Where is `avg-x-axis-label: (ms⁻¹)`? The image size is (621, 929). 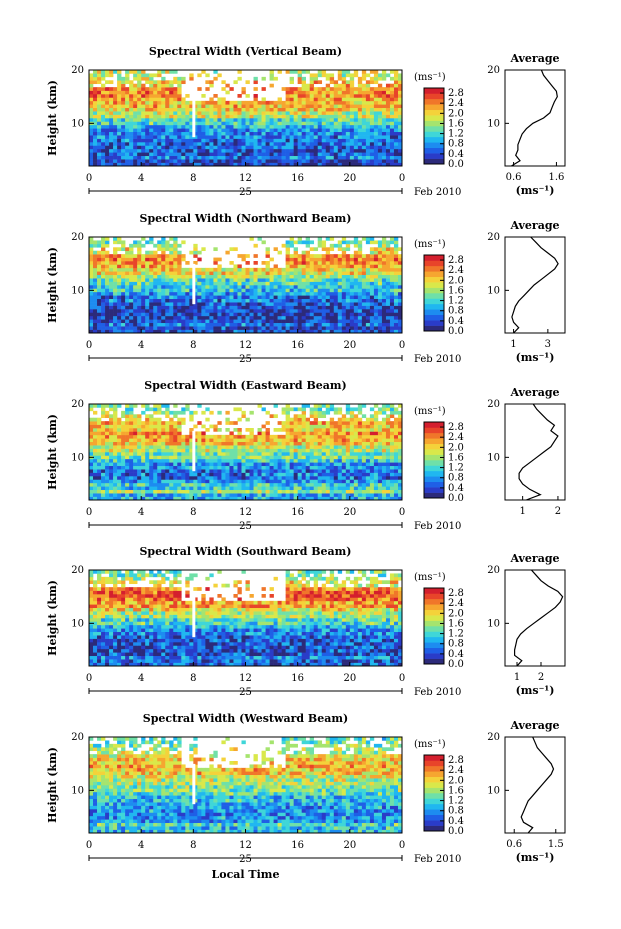
avg-x-axis-label: (ms⁻¹) is located at coordinates (535, 357).